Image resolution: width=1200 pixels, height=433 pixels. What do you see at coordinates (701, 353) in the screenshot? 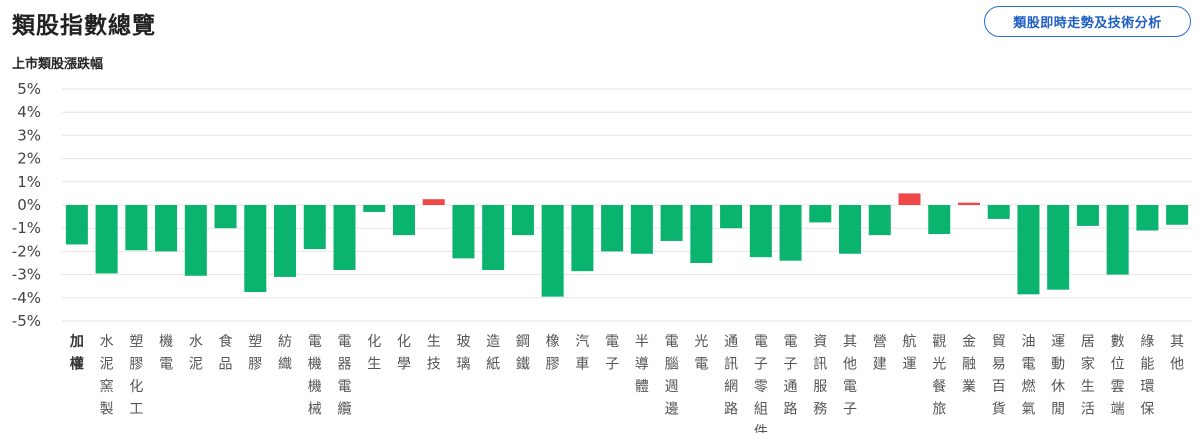
I see `x-tick-label: 光電` at bounding box center [701, 353].